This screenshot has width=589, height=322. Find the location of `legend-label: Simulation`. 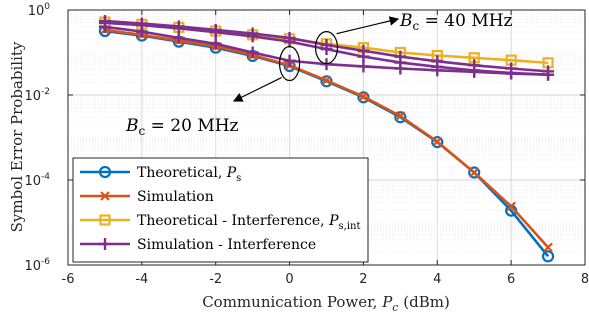

legend-label: Simulation is located at coordinates (175, 197).